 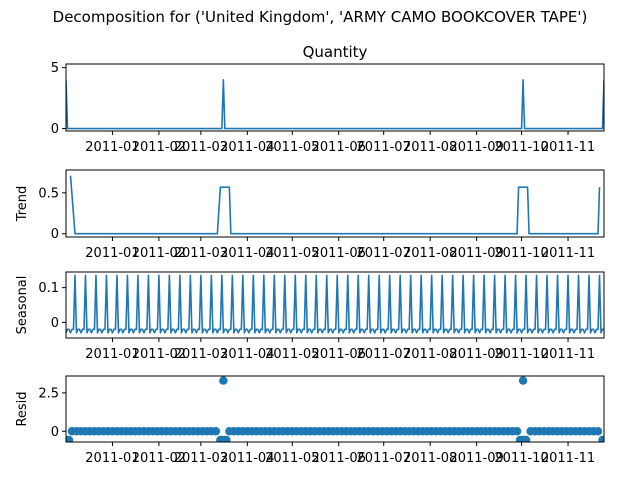 I want to click on y-axis-label: Resid, so click(x=22, y=408).